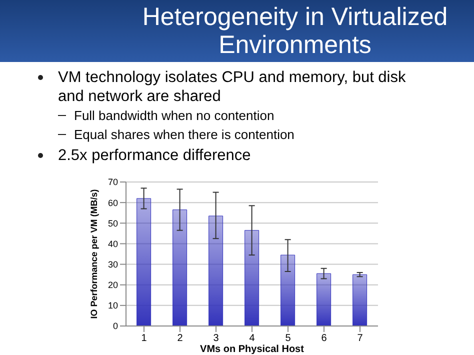 The width and height of the screenshot is (474, 355). I want to click on text: Equal shares when there is contention, so click(184, 135).